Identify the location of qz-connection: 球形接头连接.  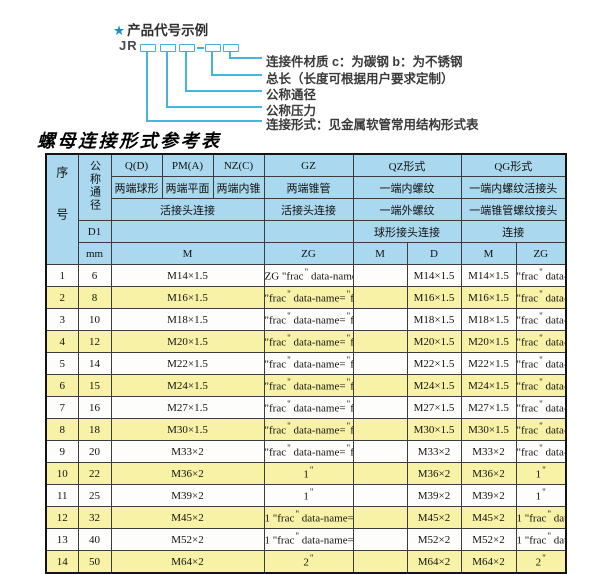
(407, 231).